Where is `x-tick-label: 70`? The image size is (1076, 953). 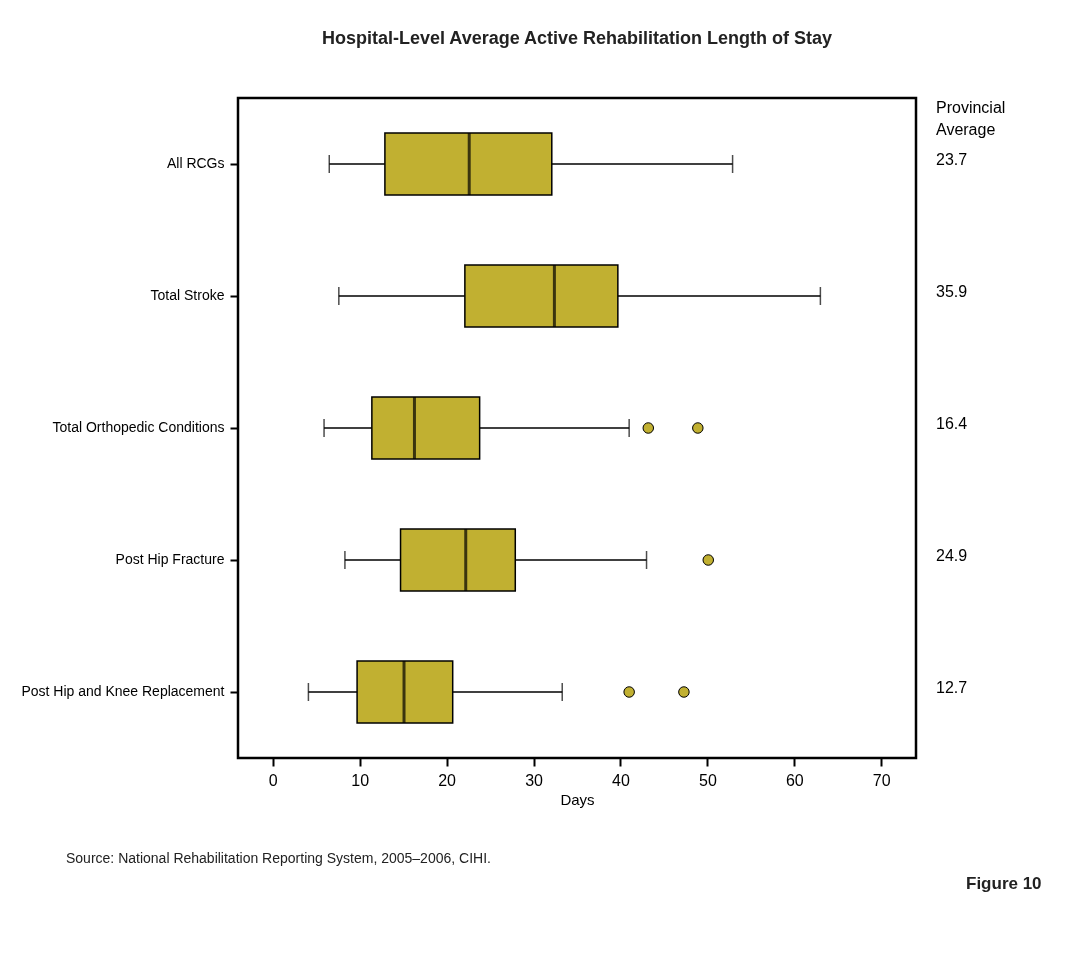
x-tick-label: 70 is located at coordinates (881, 780).